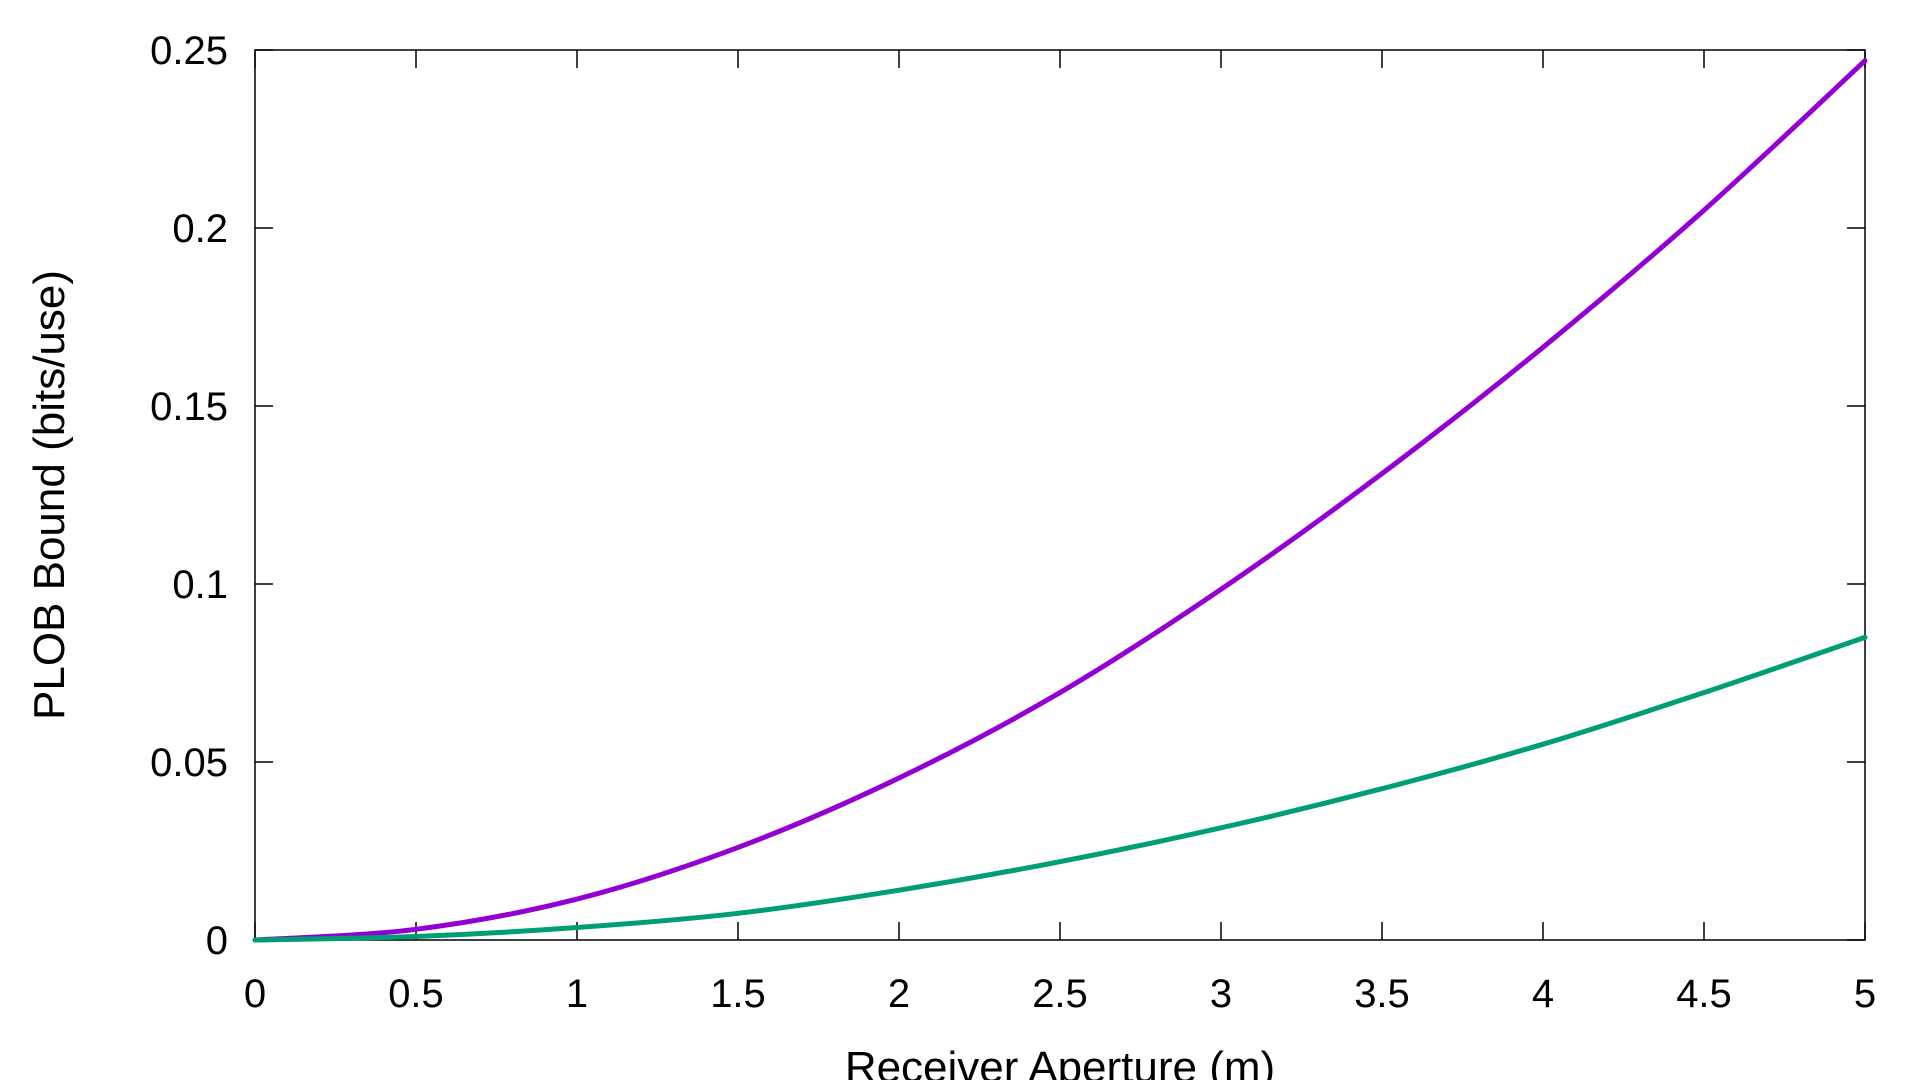 The width and height of the screenshot is (1920, 1085). What do you see at coordinates (200, 585) in the screenshot?
I see `y-tick-label: 0.1` at bounding box center [200, 585].